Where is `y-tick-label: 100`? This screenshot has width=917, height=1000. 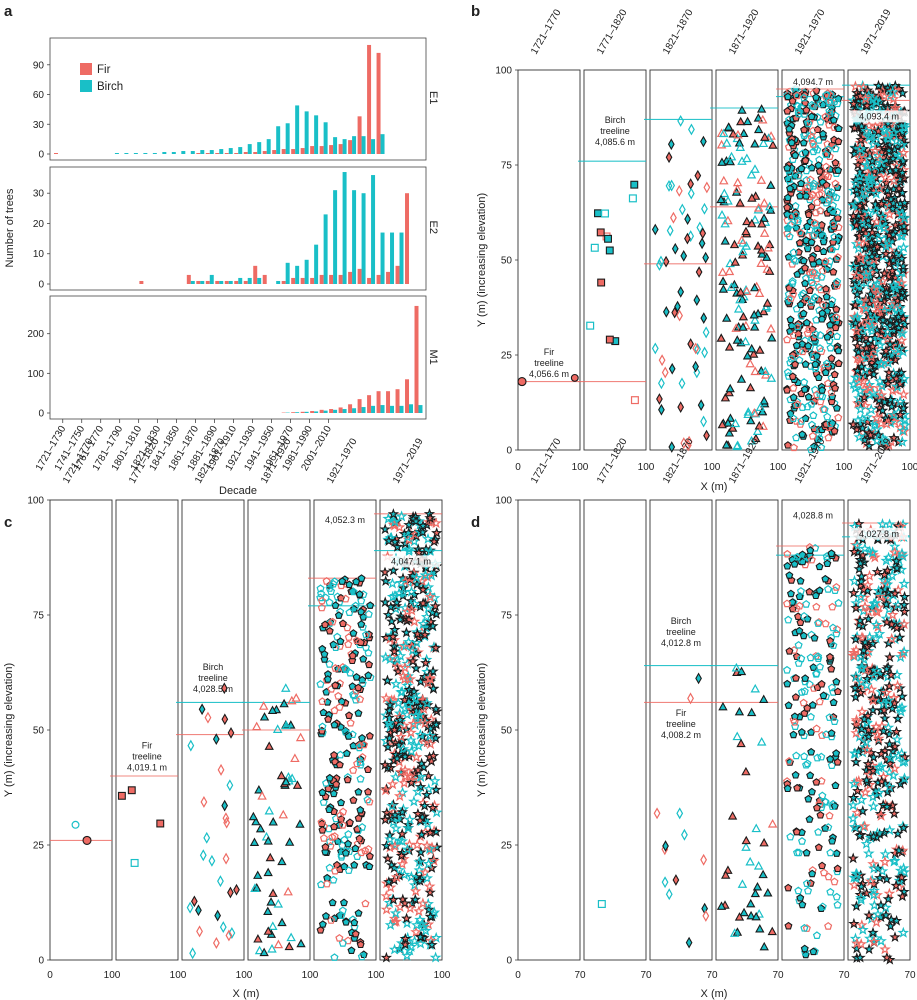 y-tick-label: 100 is located at coordinates (503, 501).